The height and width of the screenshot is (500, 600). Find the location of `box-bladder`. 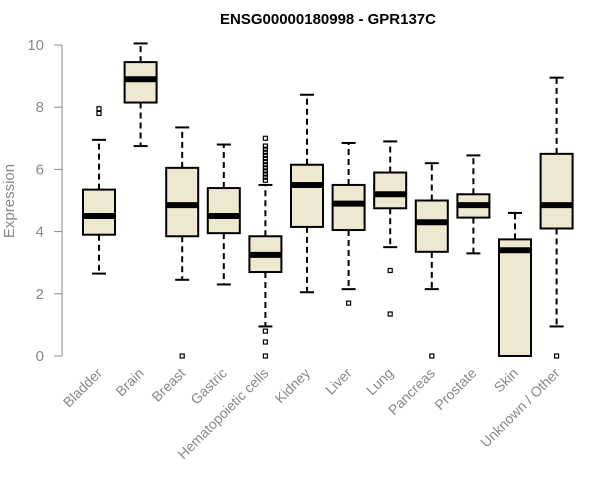

box-bladder is located at coordinates (99, 190).